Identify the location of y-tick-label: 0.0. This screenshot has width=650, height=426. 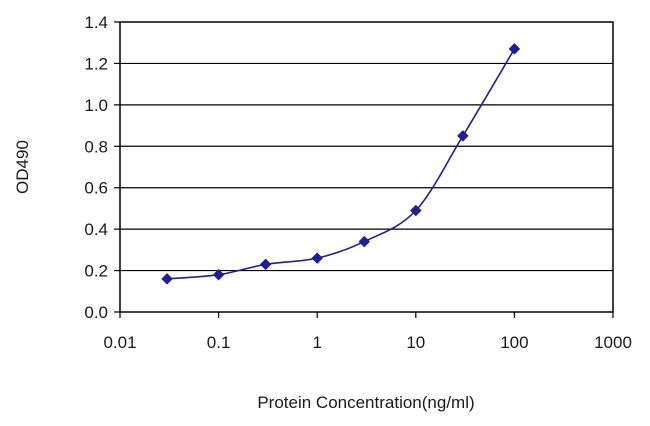
(96, 312).